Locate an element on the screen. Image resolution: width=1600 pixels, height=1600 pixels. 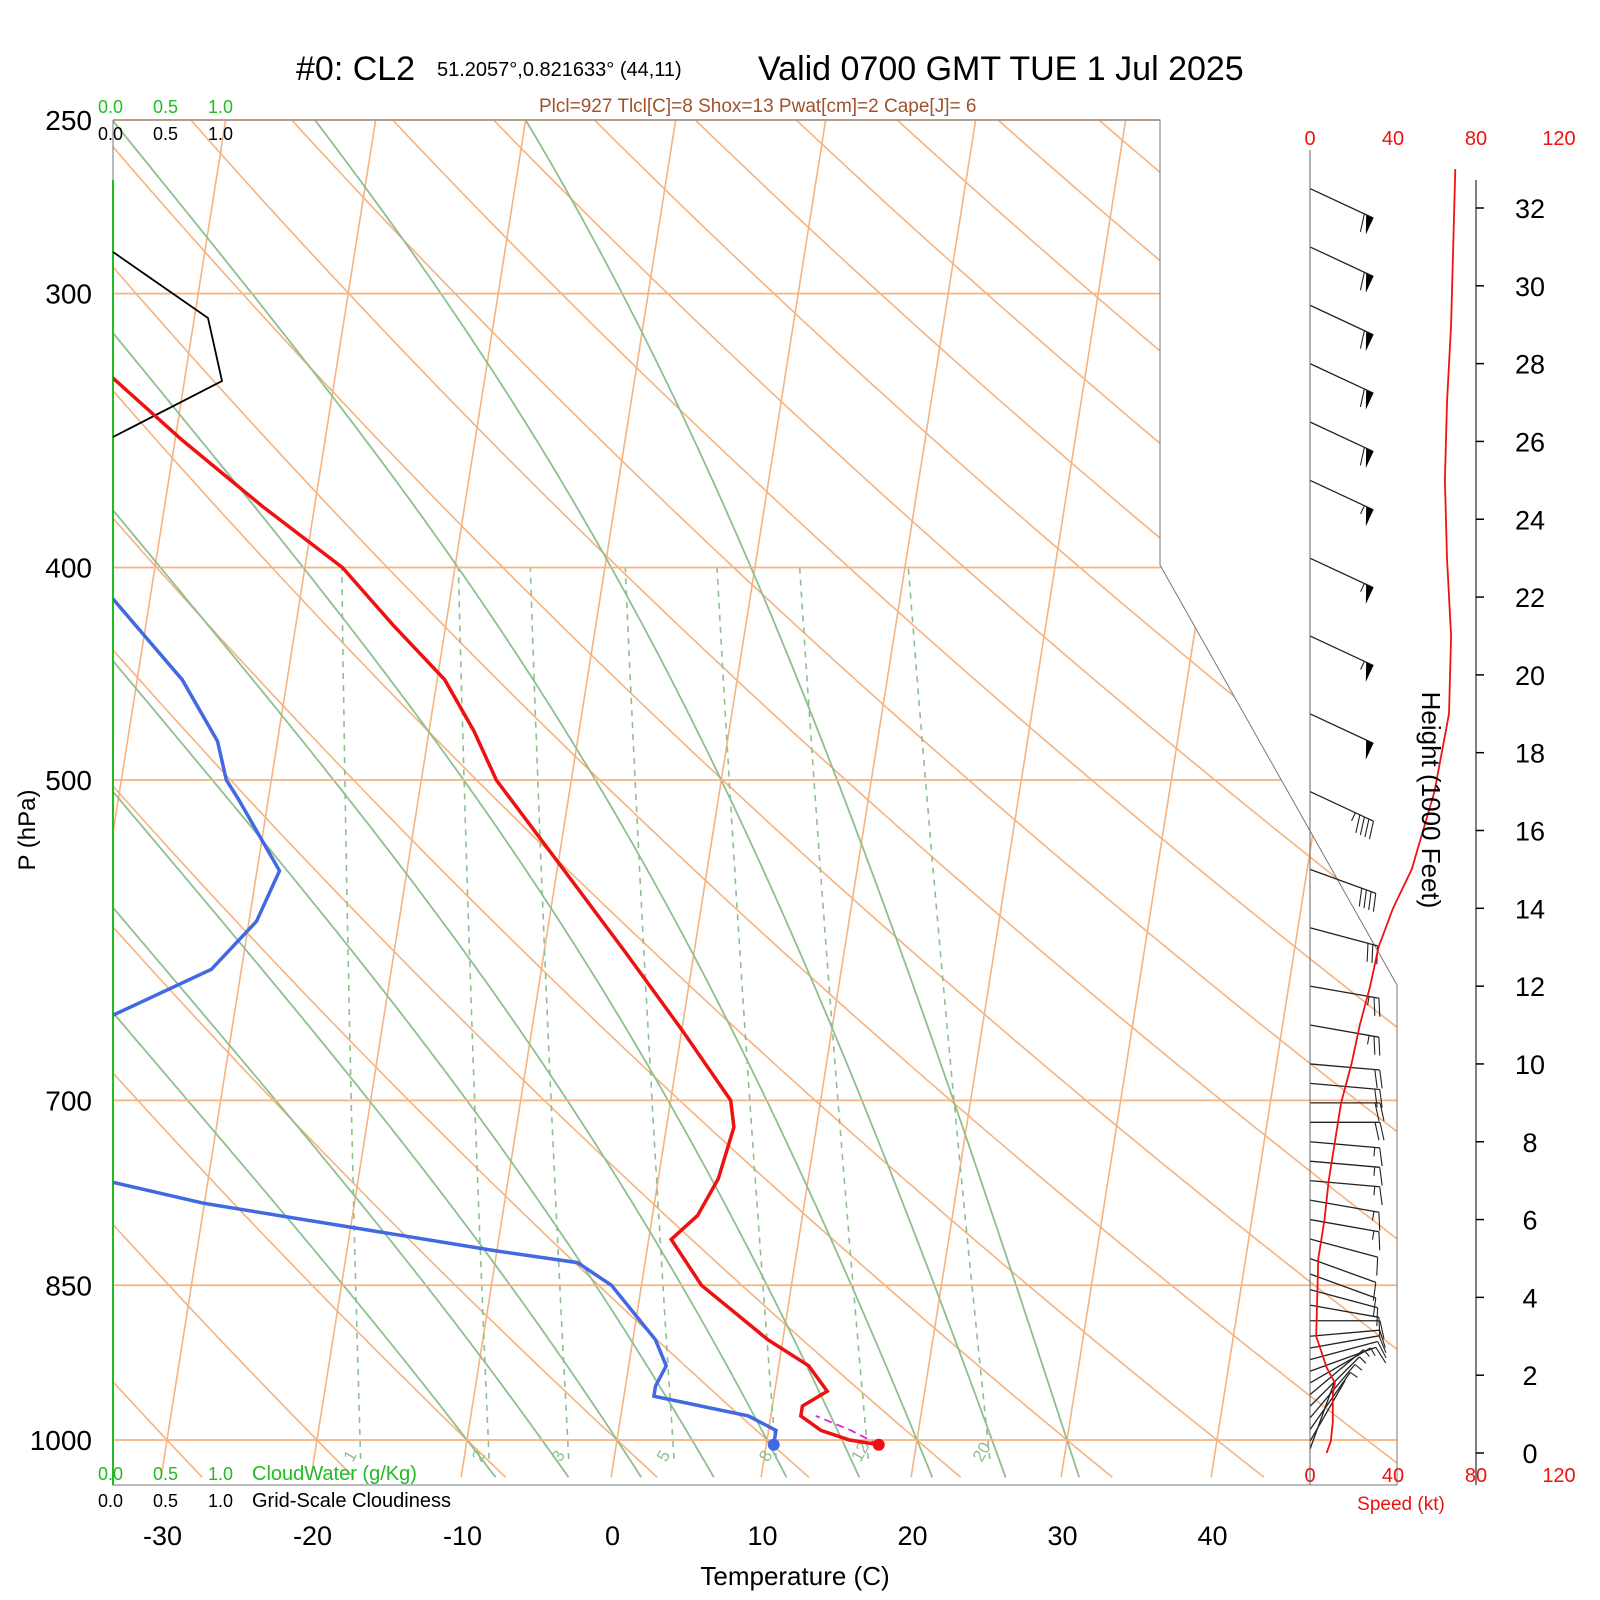
speed-tick-label: 120 is located at coordinates (1558, 1476).